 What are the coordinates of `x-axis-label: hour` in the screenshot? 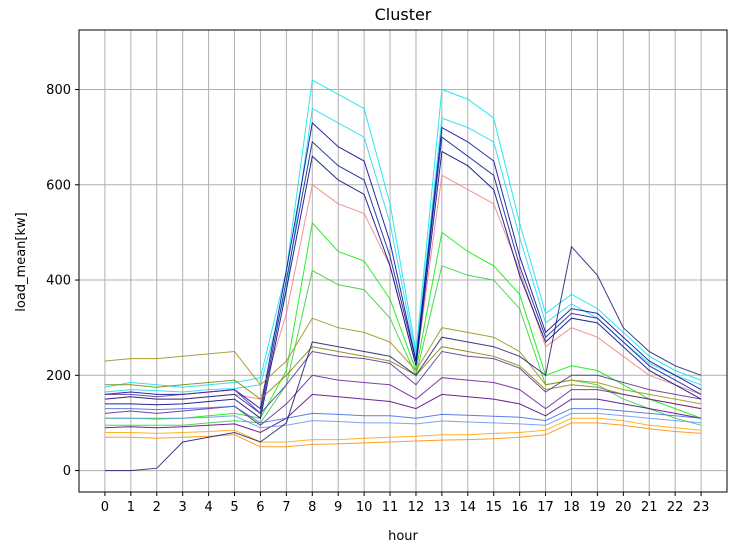 It's located at (403, 536).